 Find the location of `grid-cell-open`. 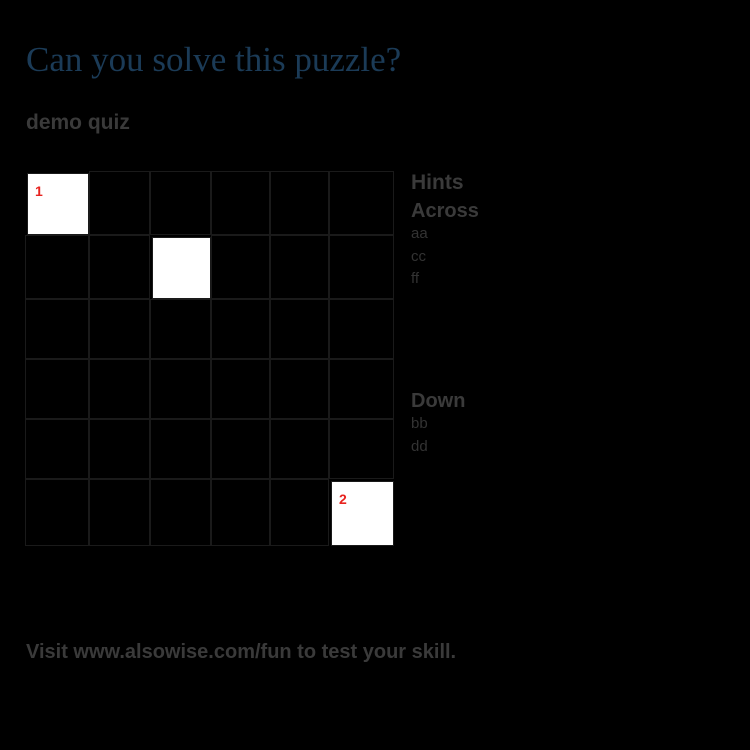

grid-cell-open is located at coordinates (181, 268).